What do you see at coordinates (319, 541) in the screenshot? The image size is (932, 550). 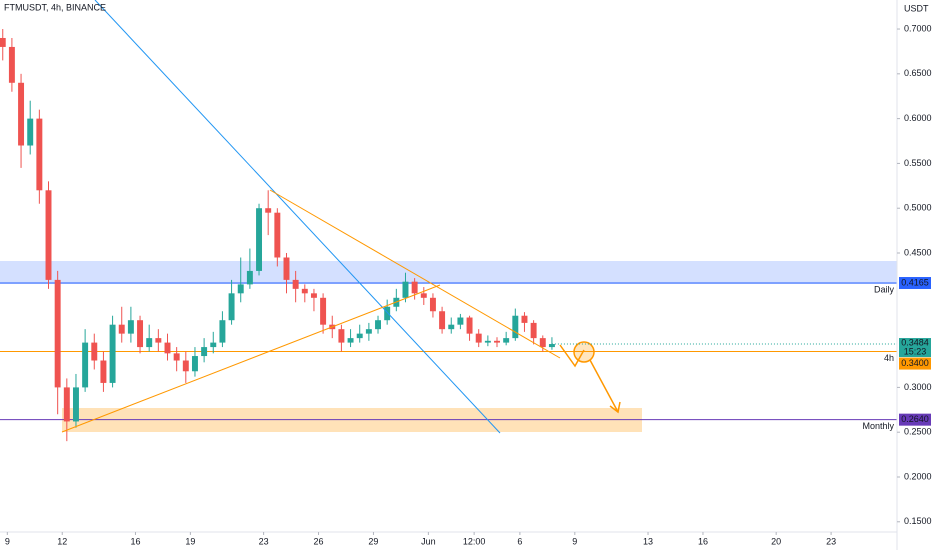 I see `x-tick-label: 26` at bounding box center [319, 541].